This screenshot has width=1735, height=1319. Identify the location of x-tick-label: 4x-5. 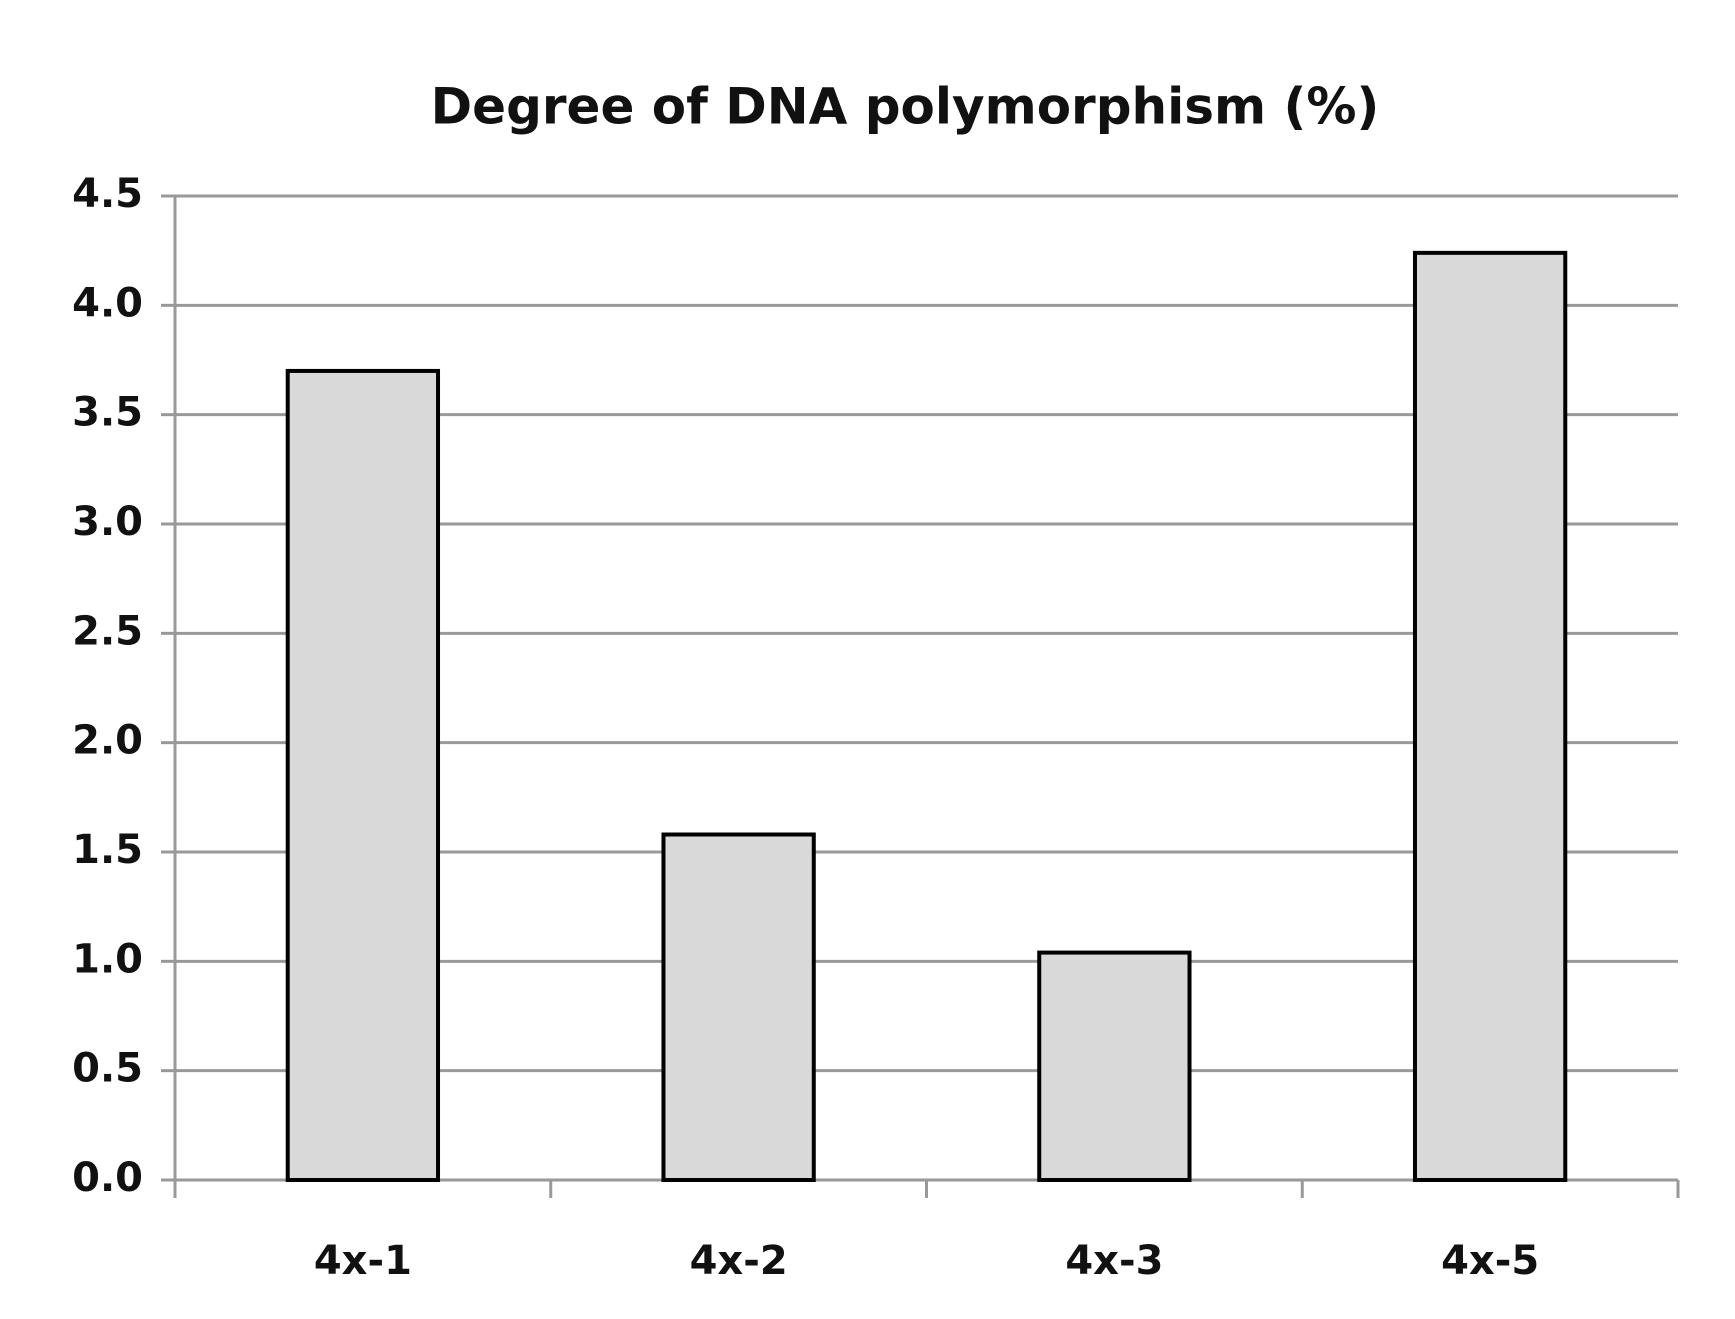
(1490, 1261).